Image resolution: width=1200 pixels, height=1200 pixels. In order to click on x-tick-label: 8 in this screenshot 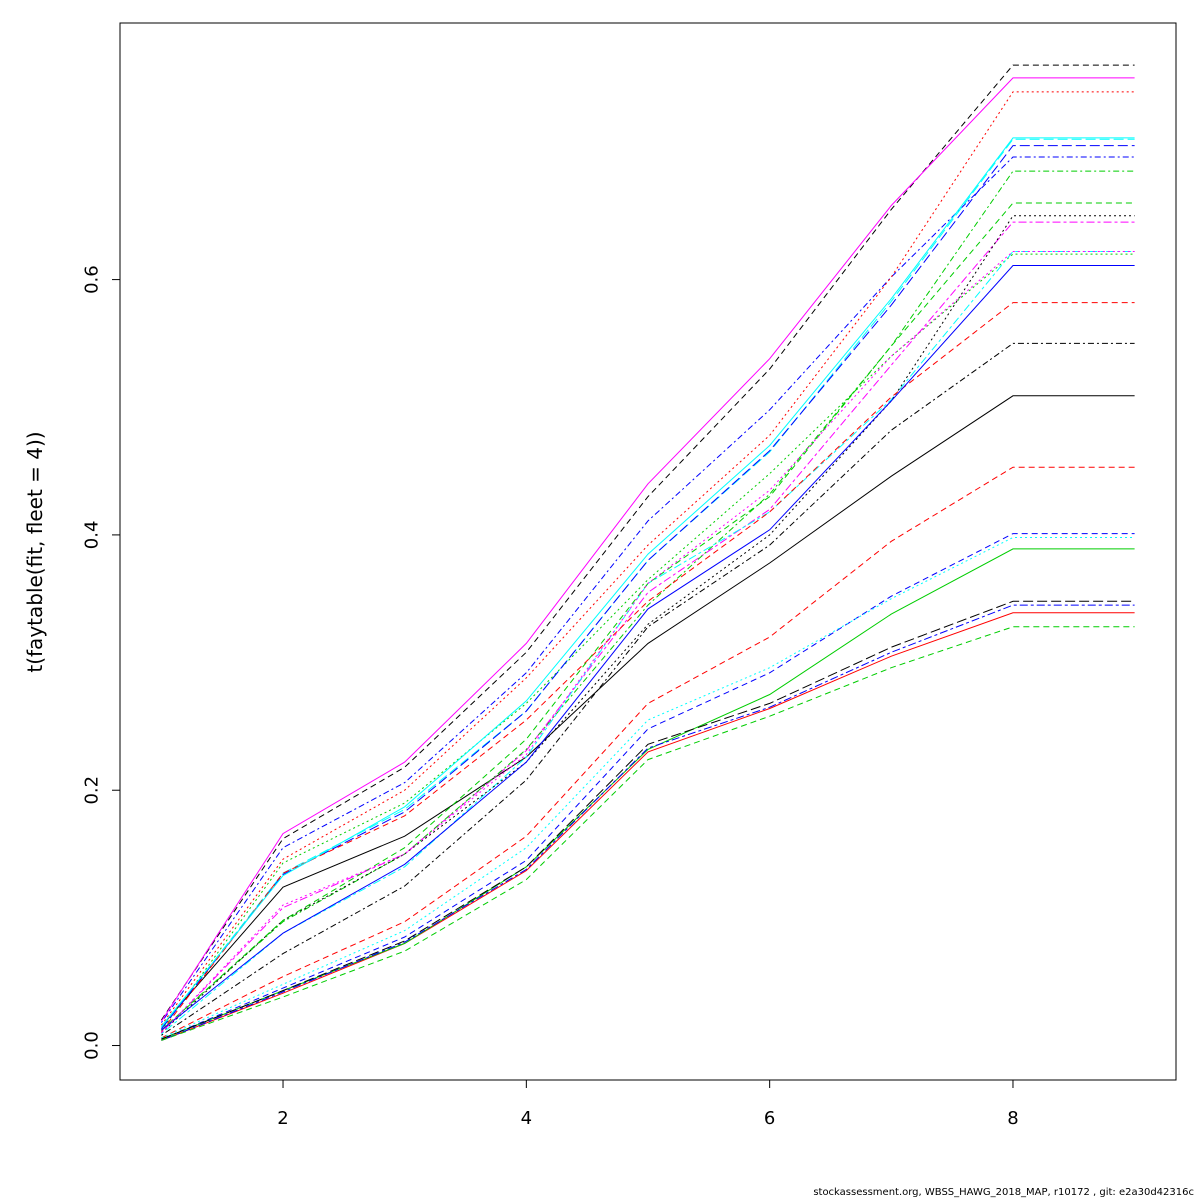, I will do `click(1012, 1118)`.